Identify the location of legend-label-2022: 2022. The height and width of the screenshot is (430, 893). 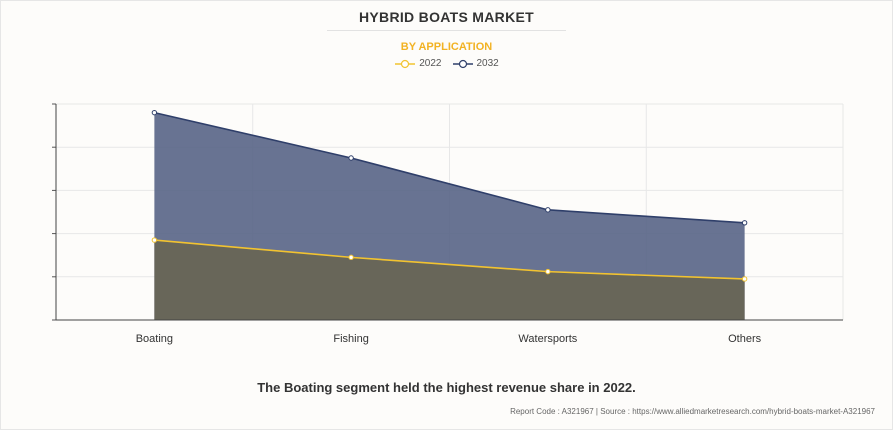
(430, 63).